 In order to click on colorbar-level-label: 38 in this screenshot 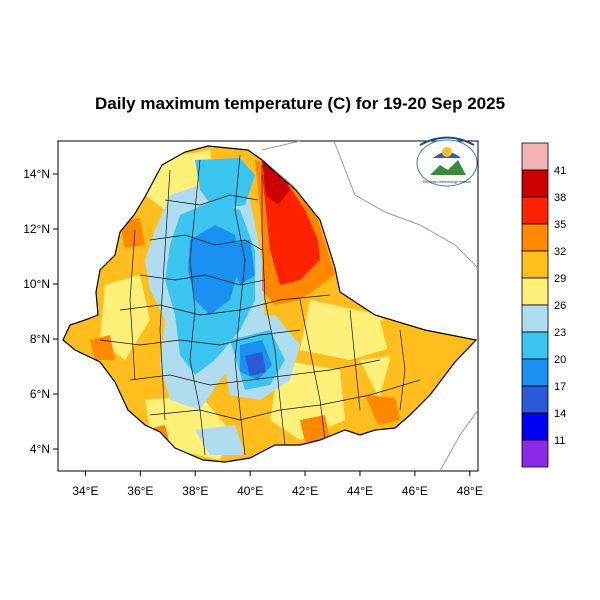, I will do `click(560, 198)`.